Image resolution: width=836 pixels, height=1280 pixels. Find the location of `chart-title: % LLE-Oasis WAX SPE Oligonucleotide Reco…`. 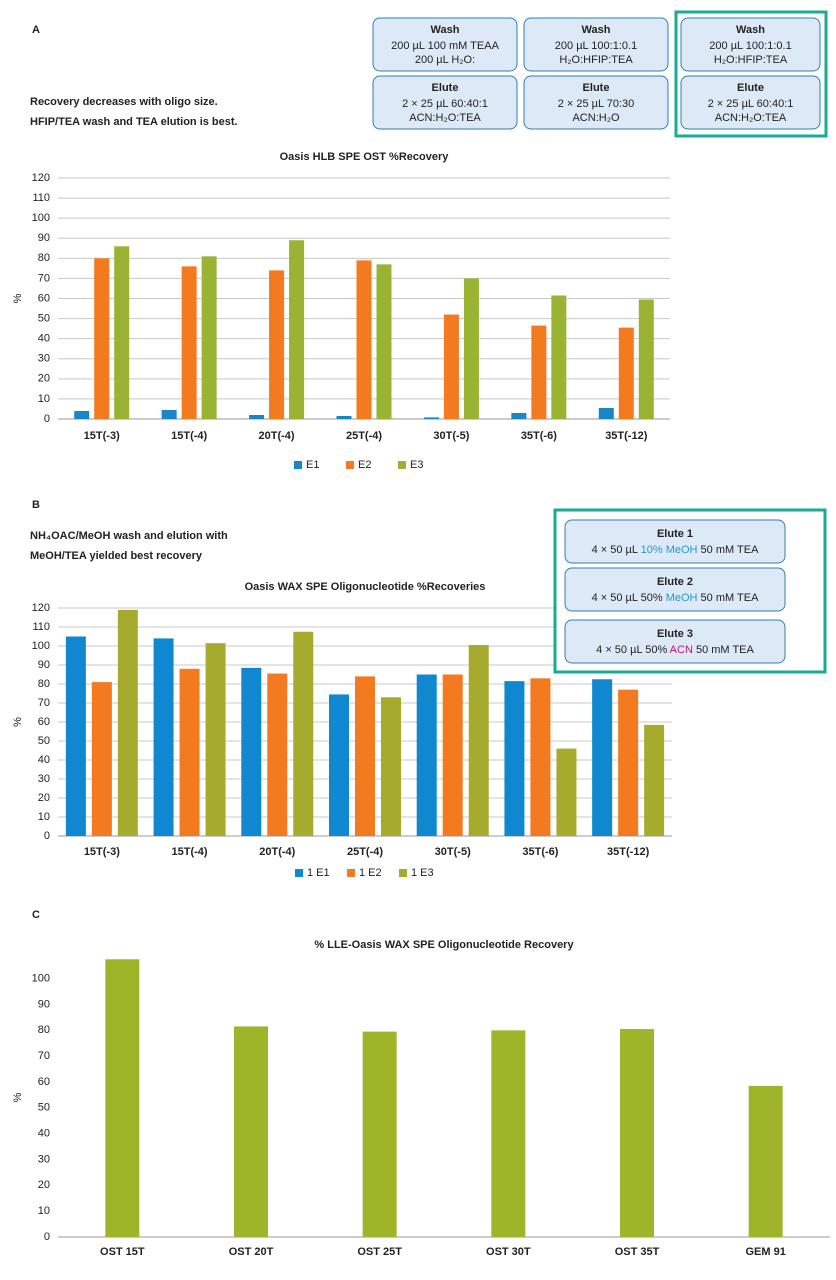

chart-title: % LLE-Oasis WAX SPE Oligonucleotide Reco… is located at coordinates (444, 945).